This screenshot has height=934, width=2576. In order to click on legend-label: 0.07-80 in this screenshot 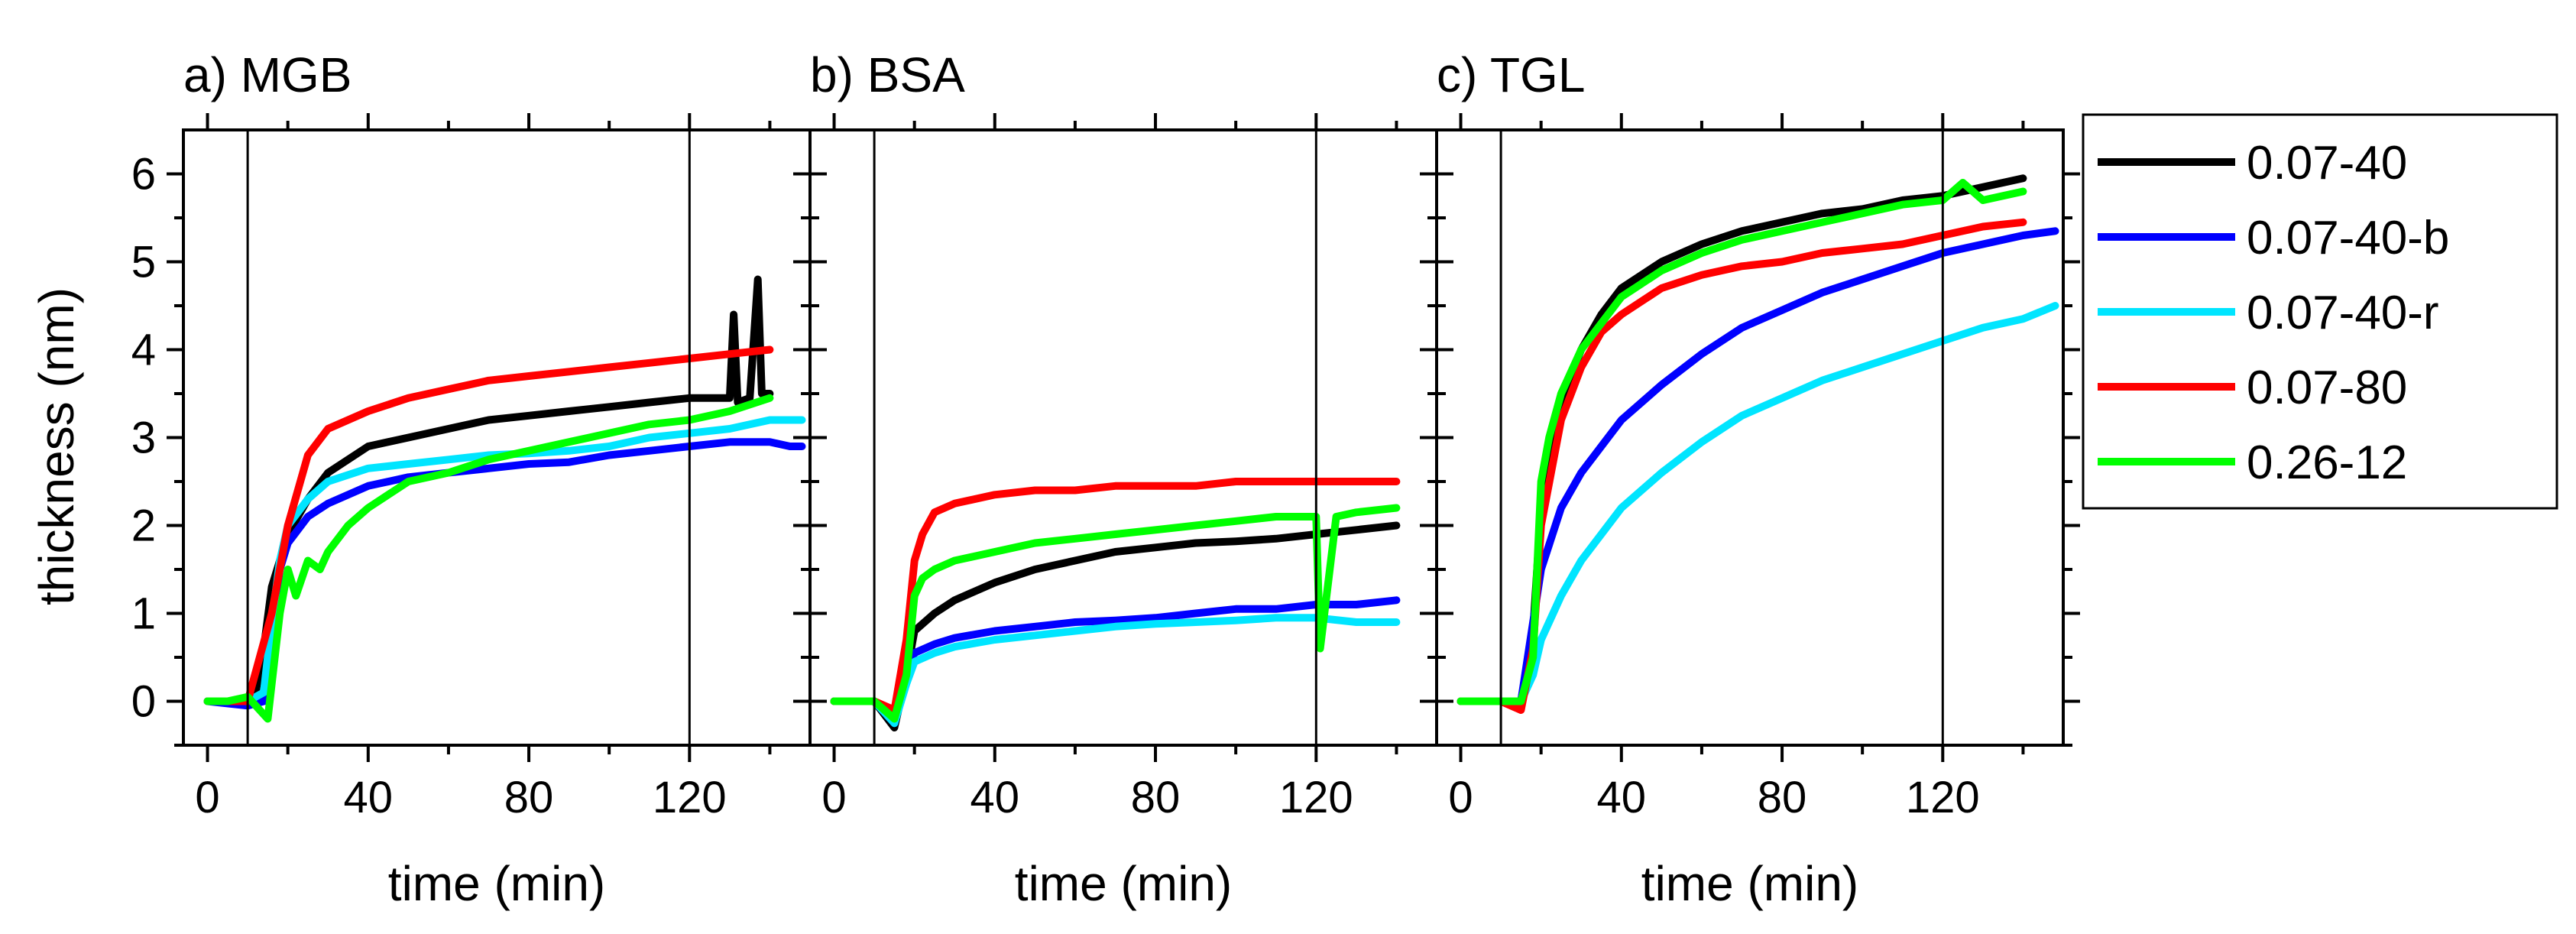, I will do `click(2327, 388)`.